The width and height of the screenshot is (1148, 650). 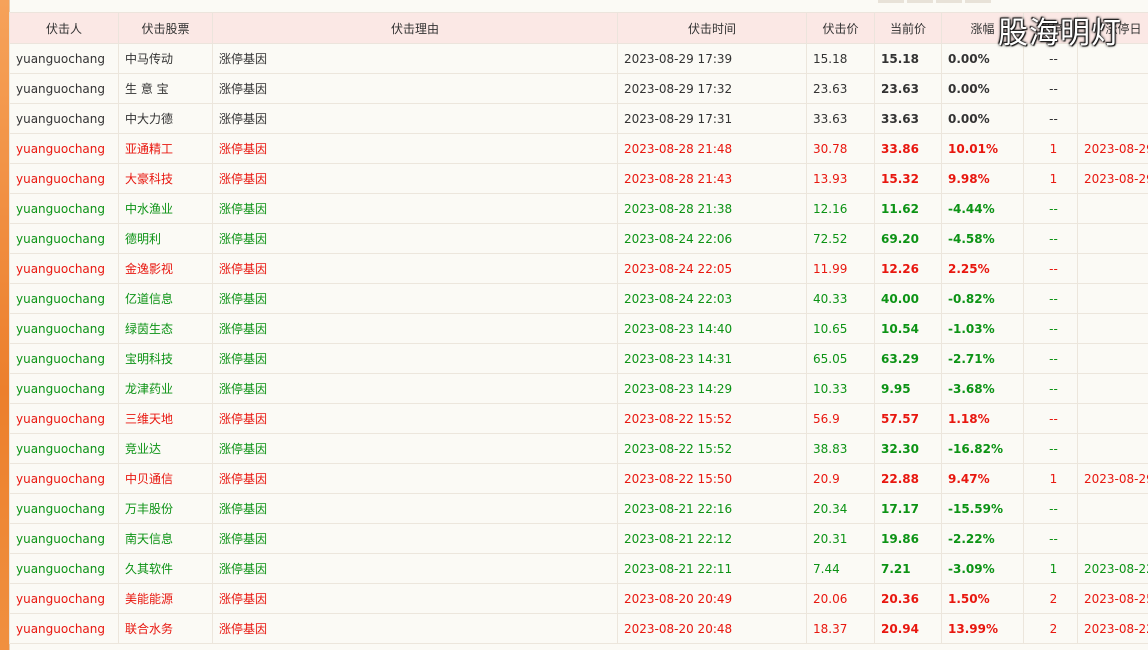 What do you see at coordinates (908, 208) in the screenshot?
I see `current-price-cell: 11.62` at bounding box center [908, 208].